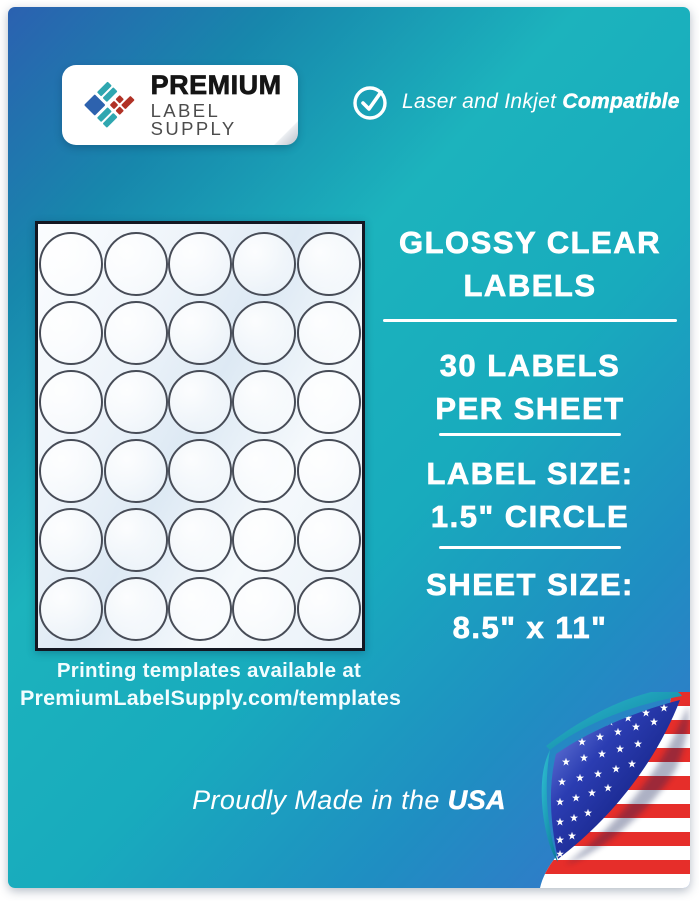 Image resolution: width=699 pixels, height=901 pixels. Describe the element at coordinates (530, 366) in the screenshot. I see `spec-line: 30 LABELS` at that location.